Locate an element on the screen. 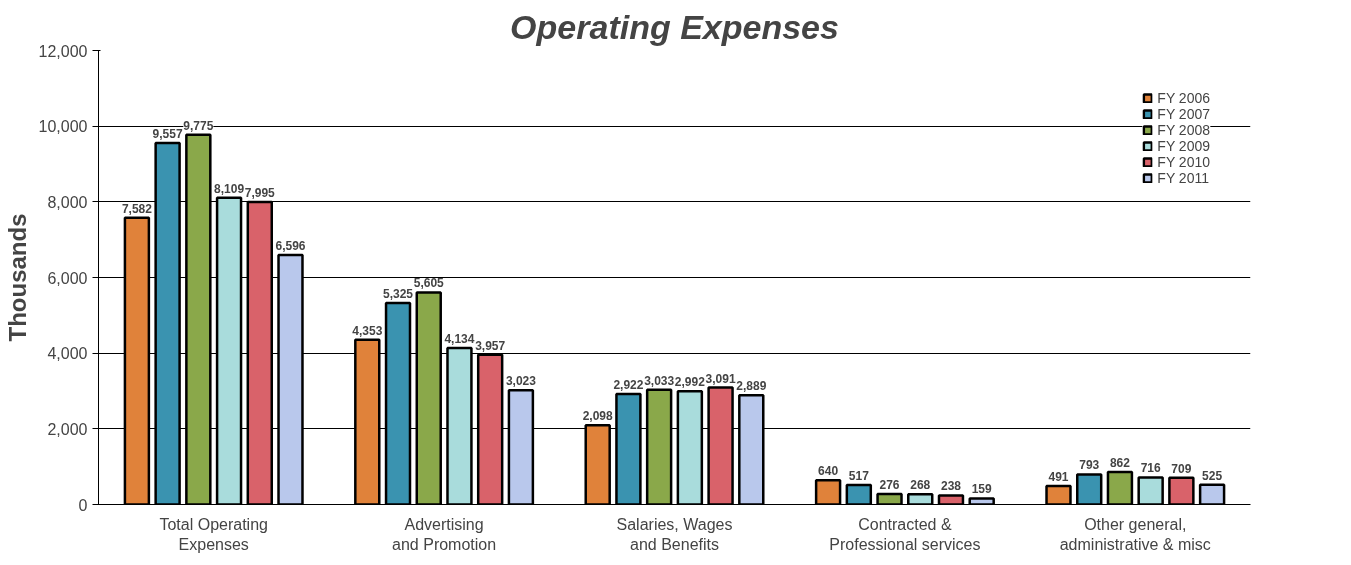  data-label: 9,557 is located at coordinates (167, 133).